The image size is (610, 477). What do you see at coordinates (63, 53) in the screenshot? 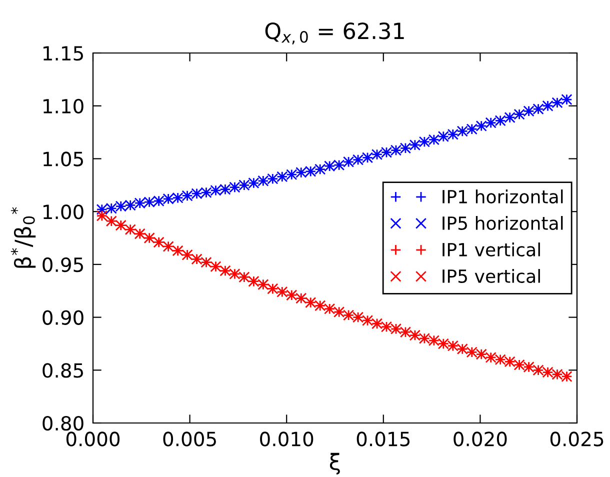
I see `y-tick-label: 1.15` at bounding box center [63, 53].